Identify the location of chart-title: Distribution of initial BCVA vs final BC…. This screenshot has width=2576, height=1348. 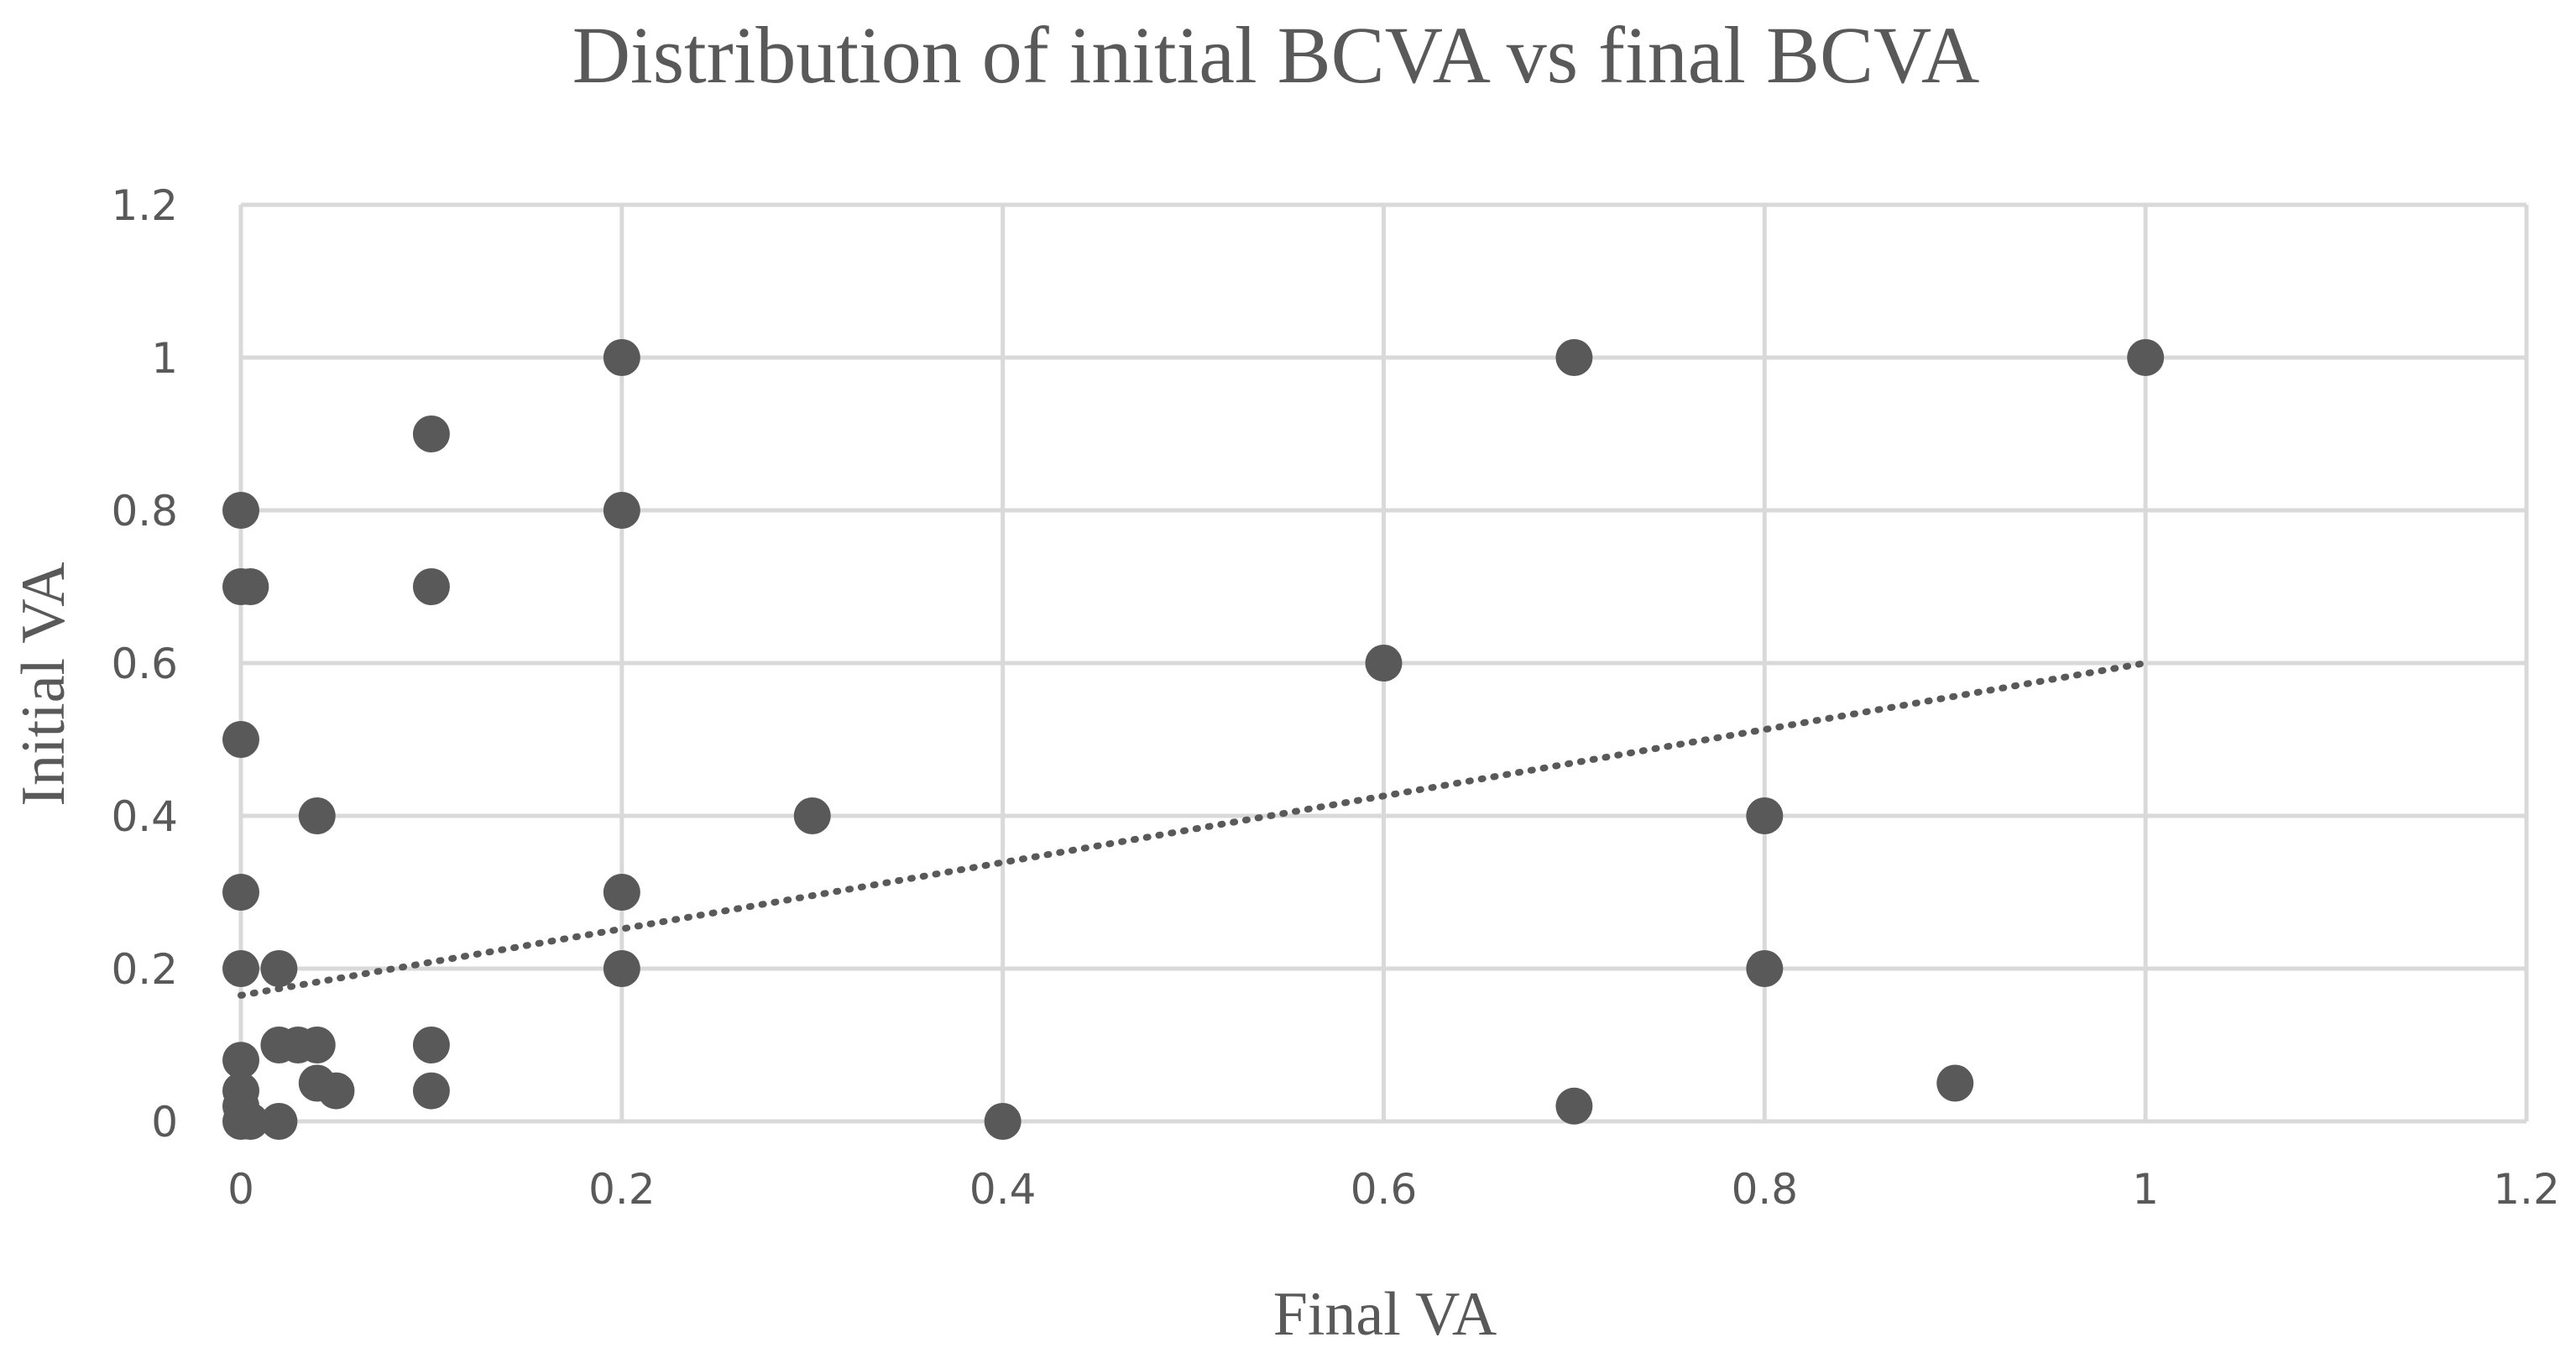
(1276, 55).